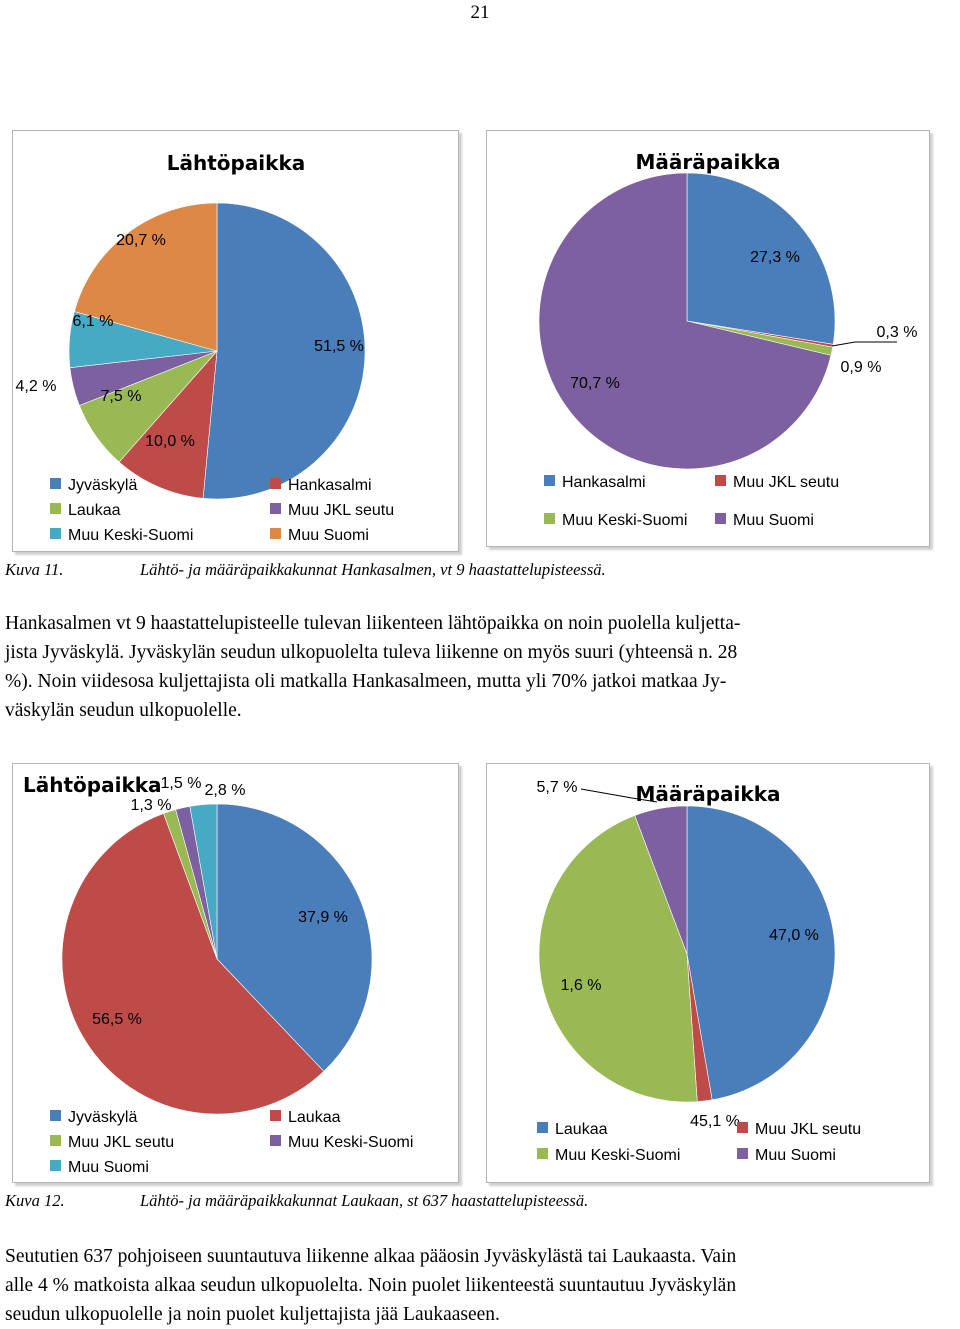 The image size is (960, 1329). I want to click on slice-data-label: 1,5 %, so click(181, 783).